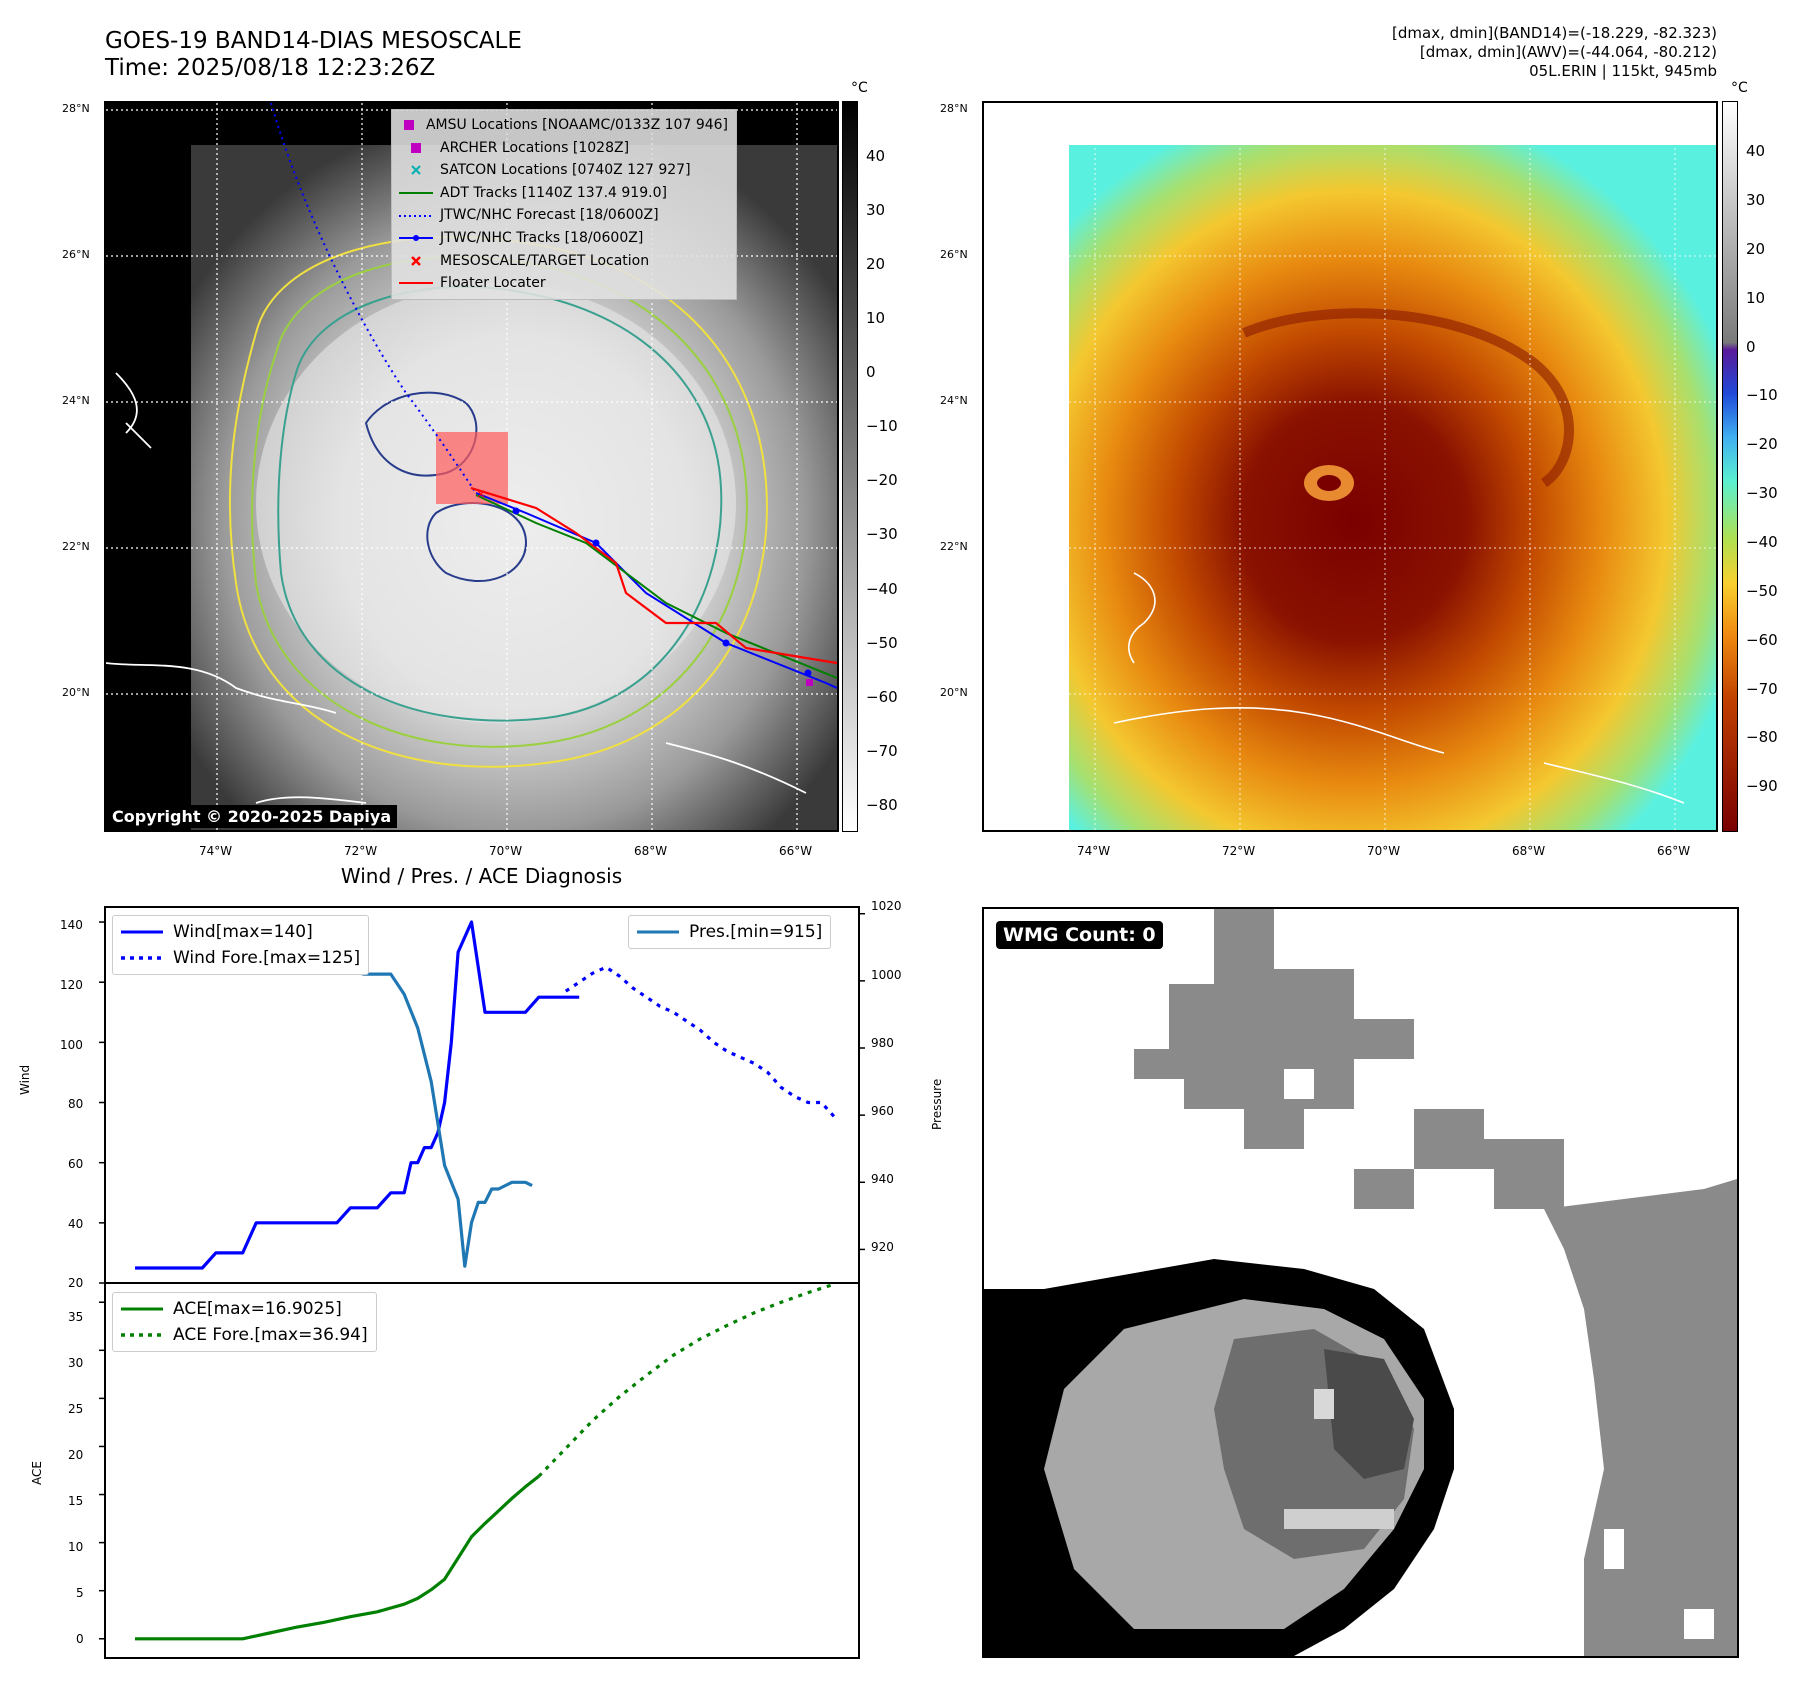 The image size is (1797, 1690). What do you see at coordinates (882, 1247) in the screenshot?
I see `ytick-label: 920` at bounding box center [882, 1247].